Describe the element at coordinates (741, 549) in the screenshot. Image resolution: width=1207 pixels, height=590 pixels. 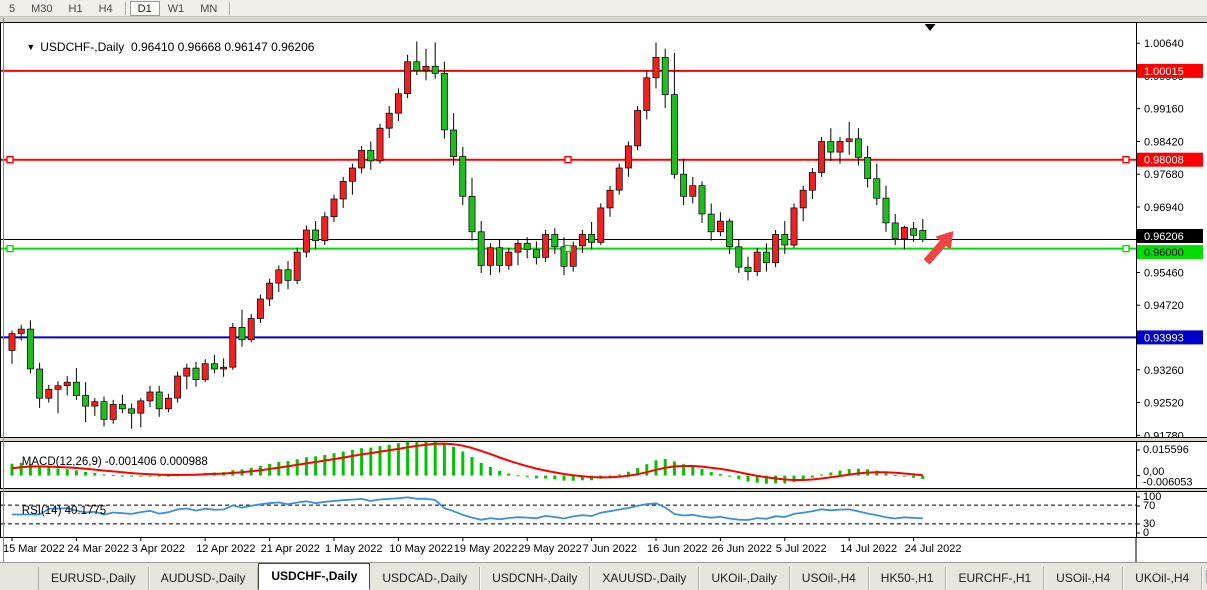
I see `svg-text: 26 Jun 2022` at that location.